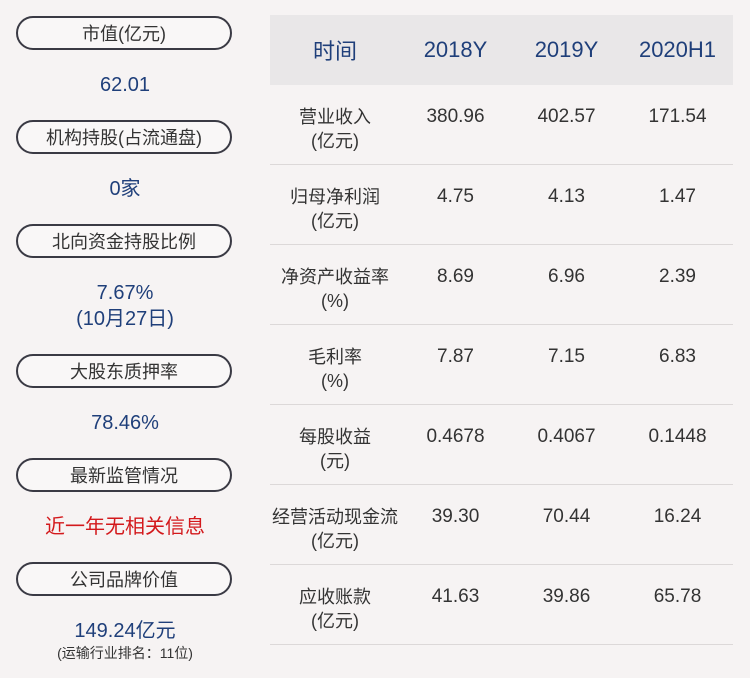  I want to click on northbound-ratio-label: 北向资金持股比例, so click(124, 241).